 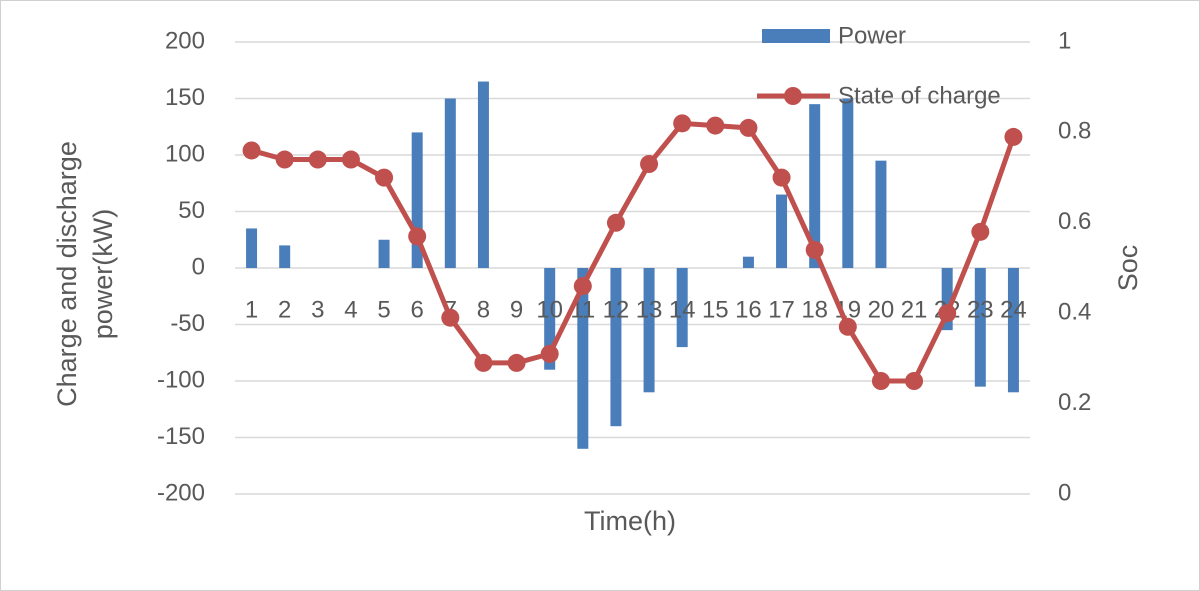 What do you see at coordinates (814, 309) in the screenshot?
I see `x-tick-label: 18` at bounding box center [814, 309].